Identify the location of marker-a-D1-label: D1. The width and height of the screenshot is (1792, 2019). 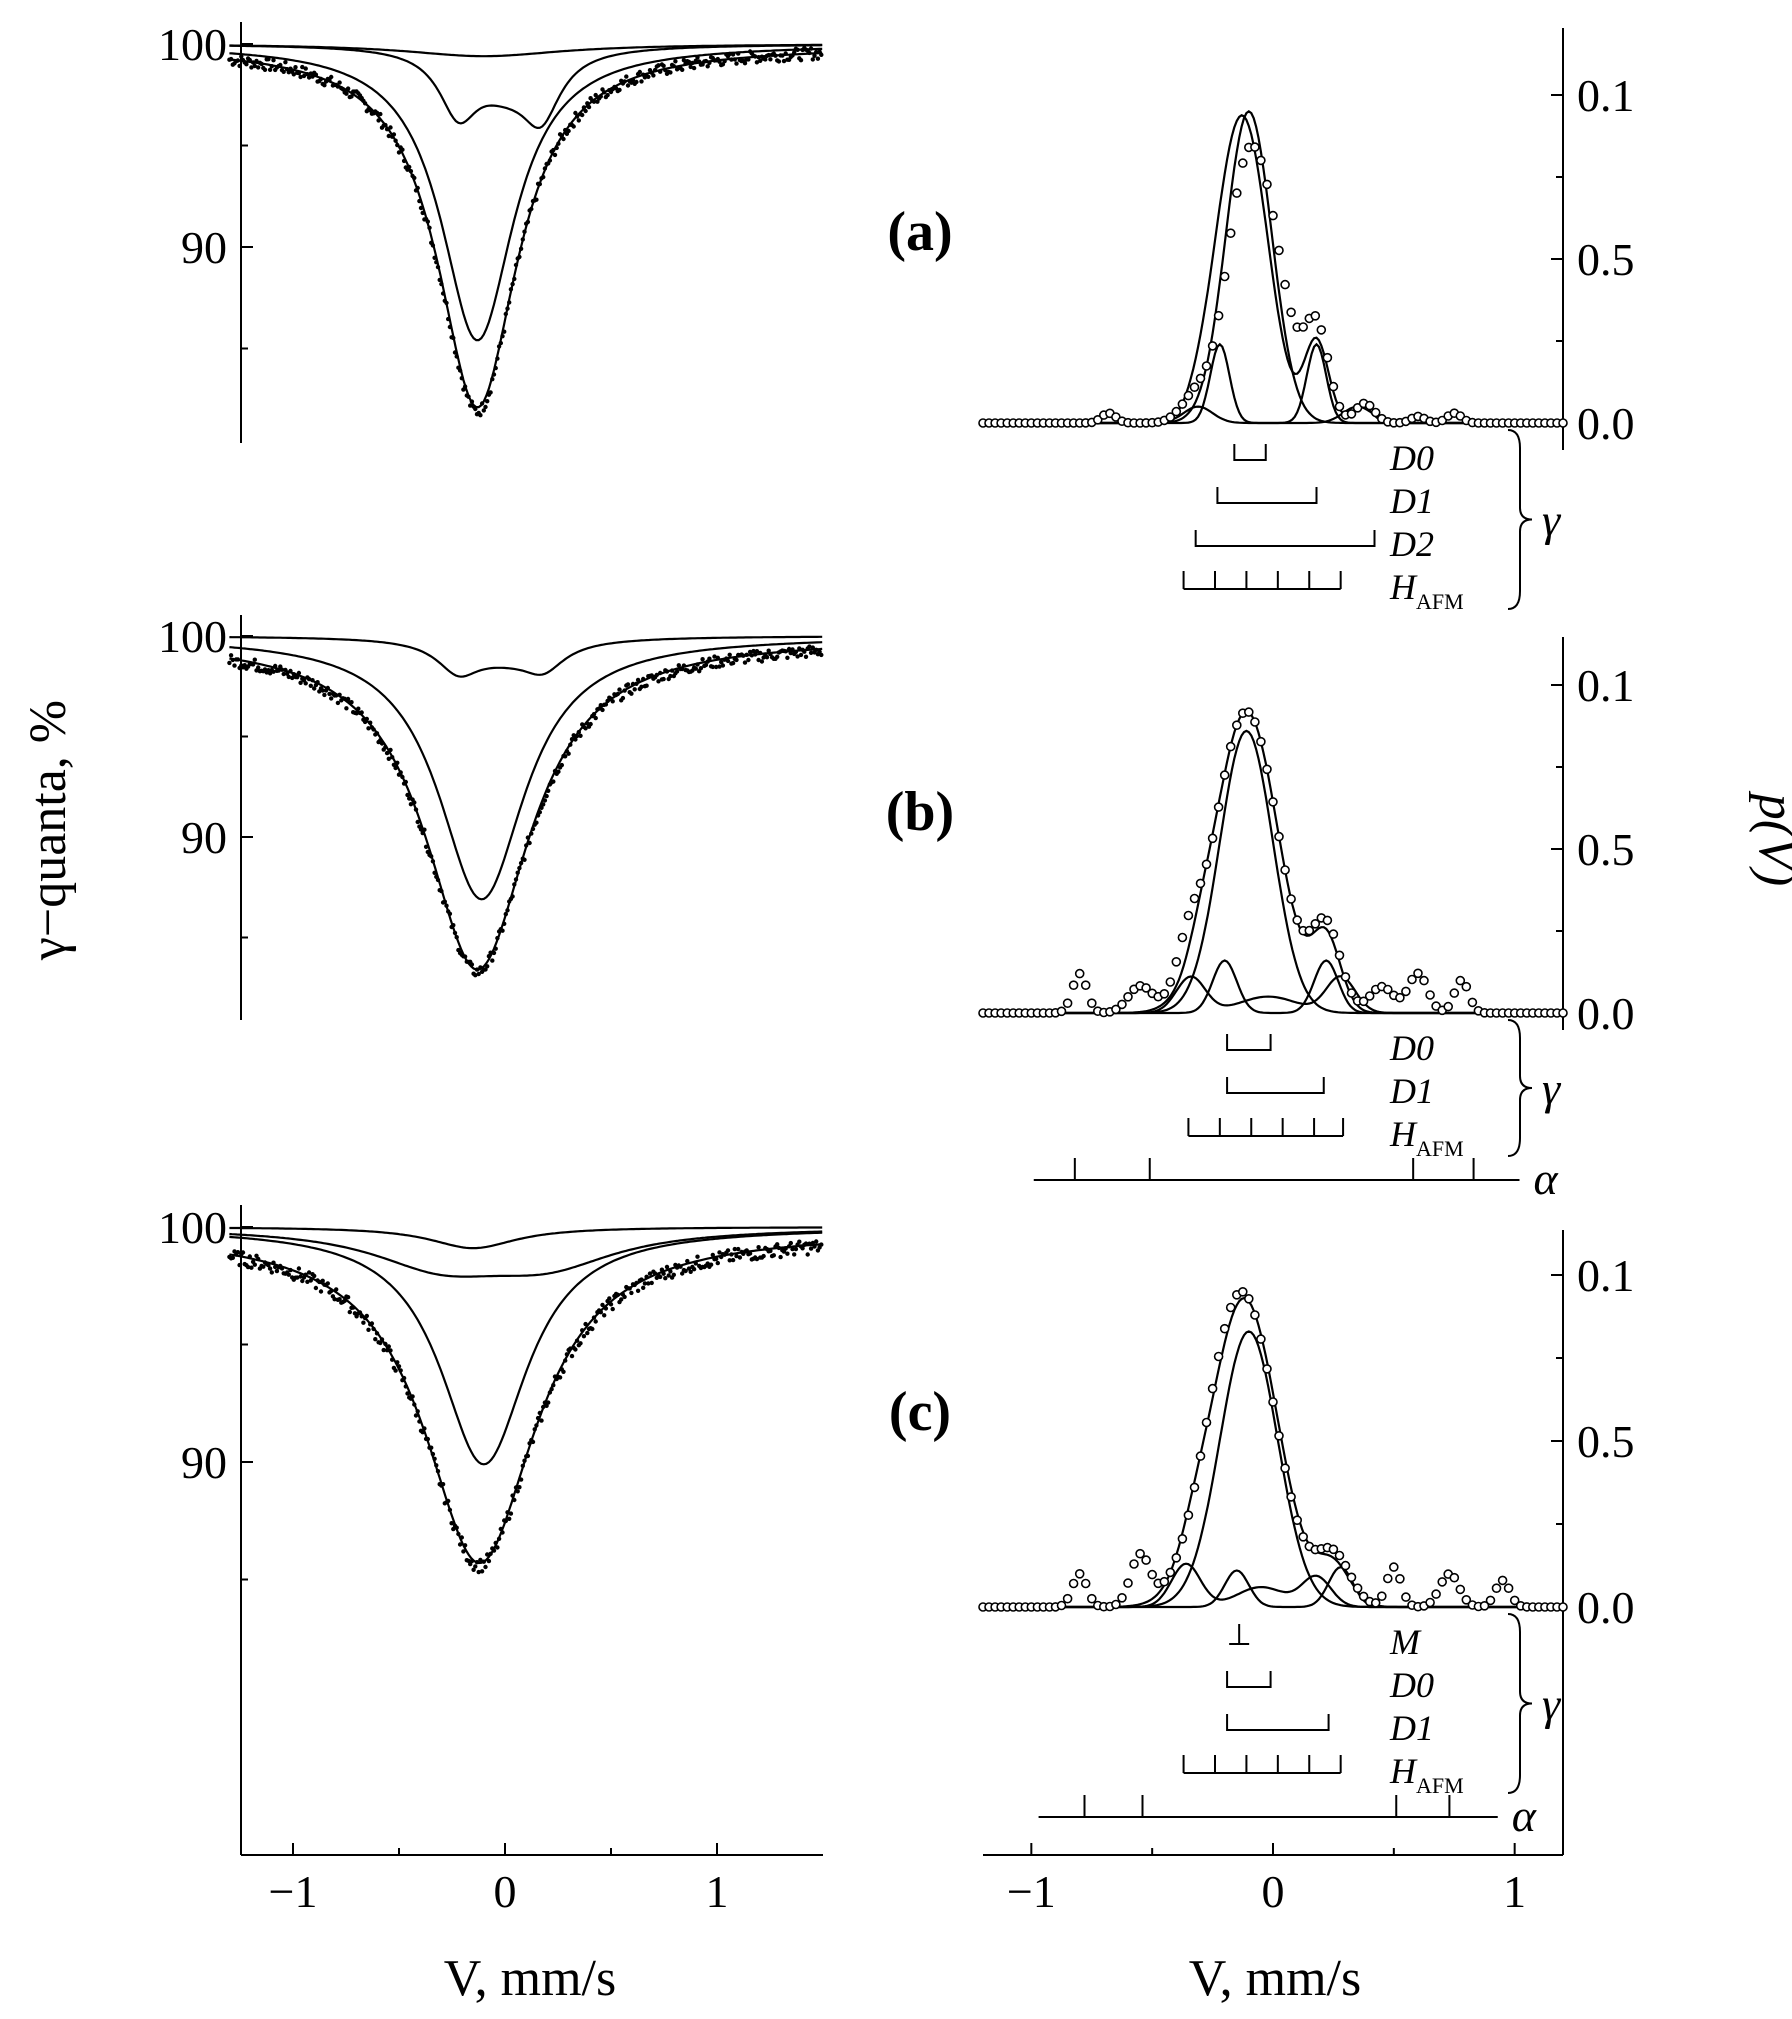
(1411, 501).